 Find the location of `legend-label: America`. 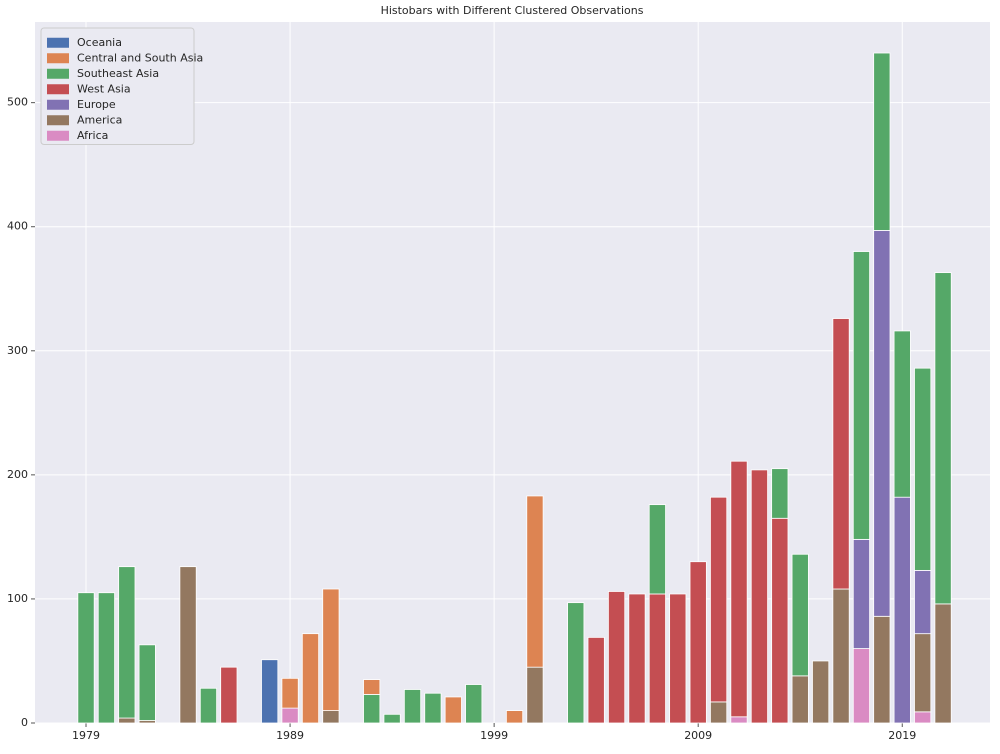

legend-label: America is located at coordinates (99, 119).